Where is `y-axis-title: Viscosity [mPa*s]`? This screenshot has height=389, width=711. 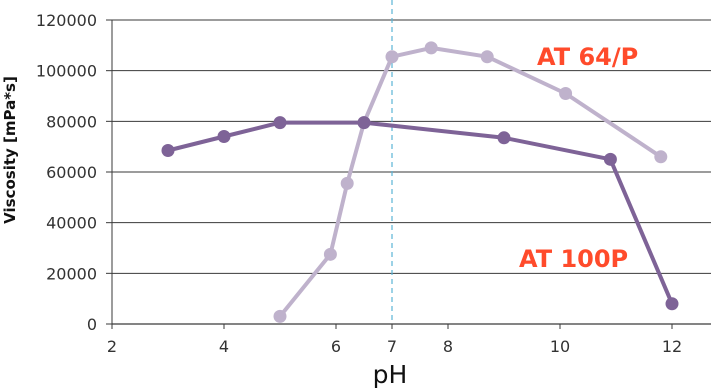 y-axis-title: Viscosity [mPa*s] is located at coordinates (10, 150).